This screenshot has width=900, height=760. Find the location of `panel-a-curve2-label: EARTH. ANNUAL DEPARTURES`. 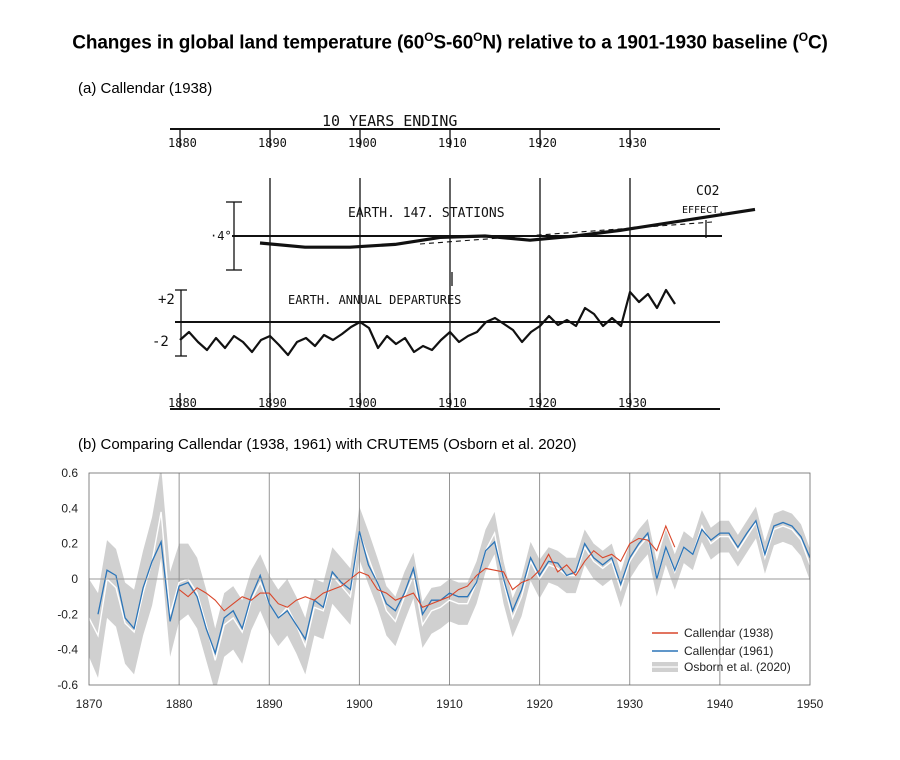

panel-a-curve2-label: EARTH. ANNUAL DEPARTURES is located at coordinates (374, 300).